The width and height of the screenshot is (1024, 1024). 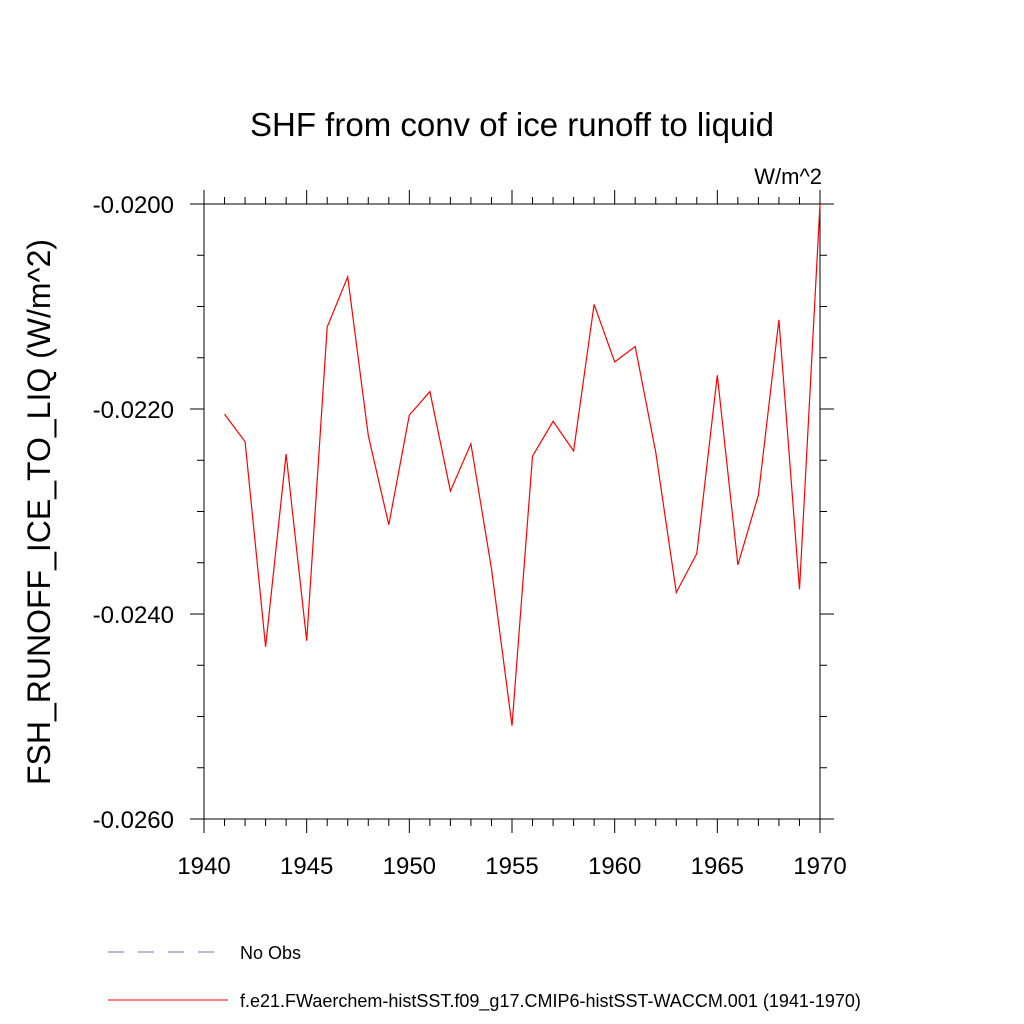 What do you see at coordinates (133, 410) in the screenshot?
I see `y-tick-label: -0.0220` at bounding box center [133, 410].